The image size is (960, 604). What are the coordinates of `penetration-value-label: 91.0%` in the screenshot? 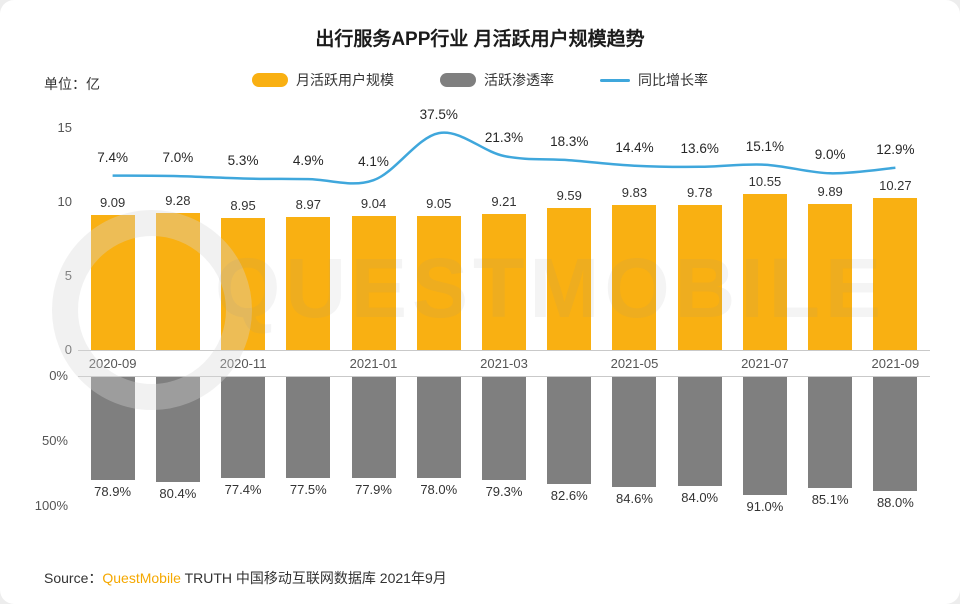 It's located at (765, 507).